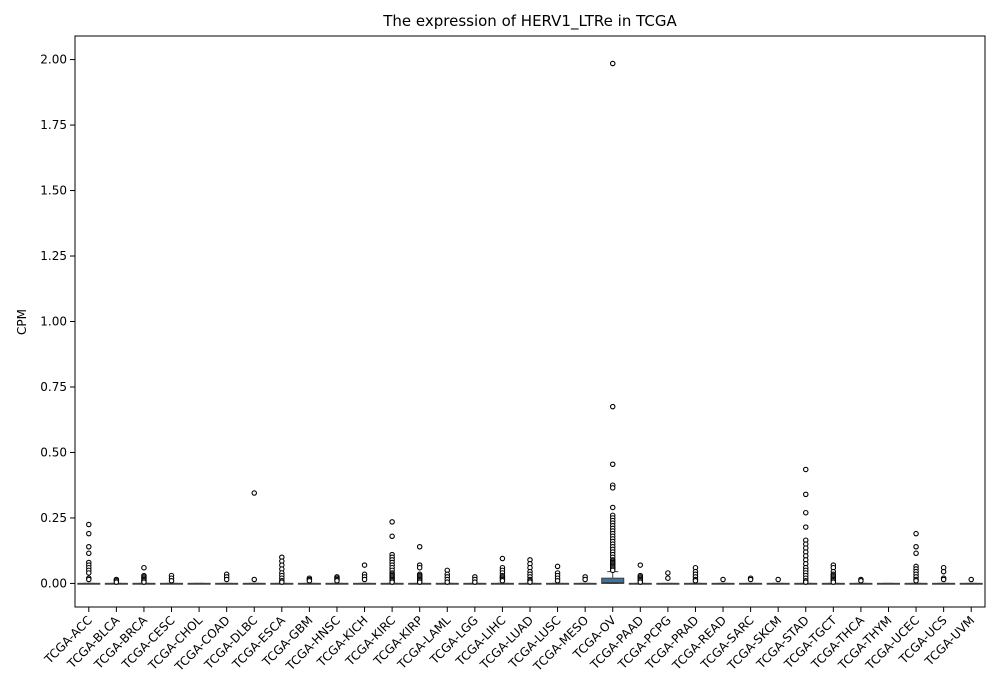 This screenshot has height=700, width=1000. What do you see at coordinates (144, 574) in the screenshot?
I see `box-group-tcga-brca` at bounding box center [144, 574].